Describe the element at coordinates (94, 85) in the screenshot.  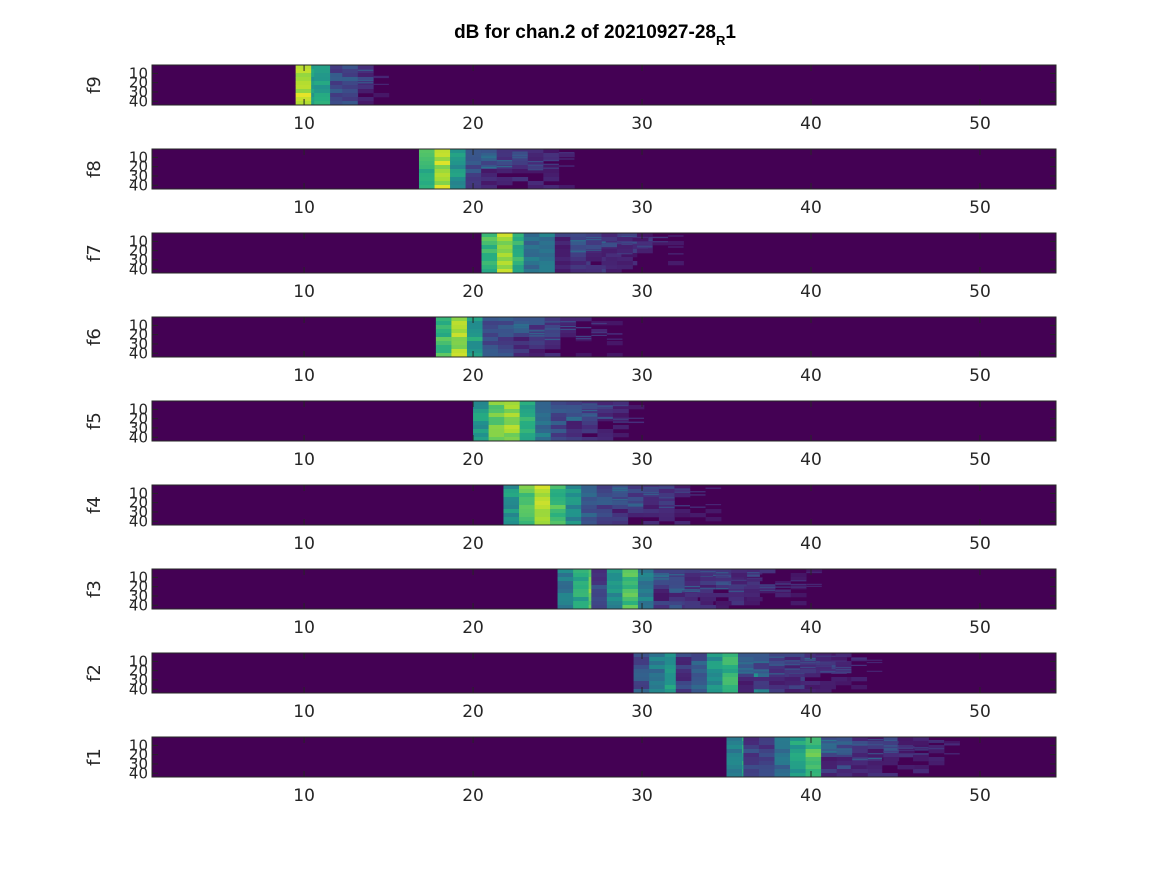
I see `panel-ylabel: f9` at that location.